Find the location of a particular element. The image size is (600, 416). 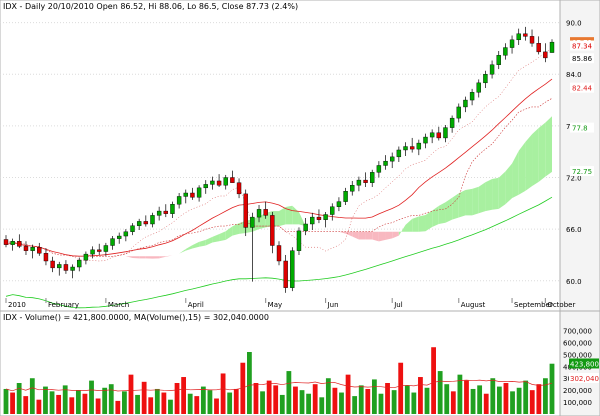

price-tag-label: 85.86 is located at coordinates (582, 59).